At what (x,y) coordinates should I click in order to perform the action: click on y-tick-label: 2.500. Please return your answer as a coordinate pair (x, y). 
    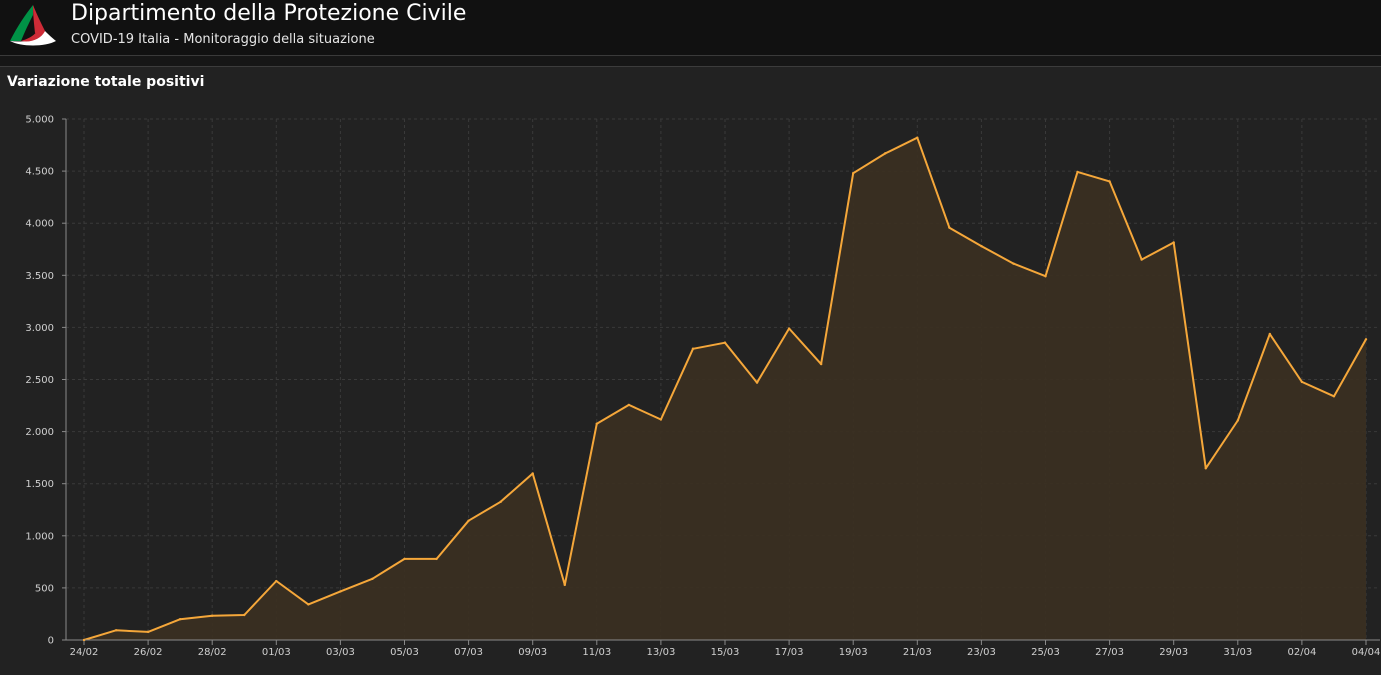
    Looking at the image, I should click on (39, 380).